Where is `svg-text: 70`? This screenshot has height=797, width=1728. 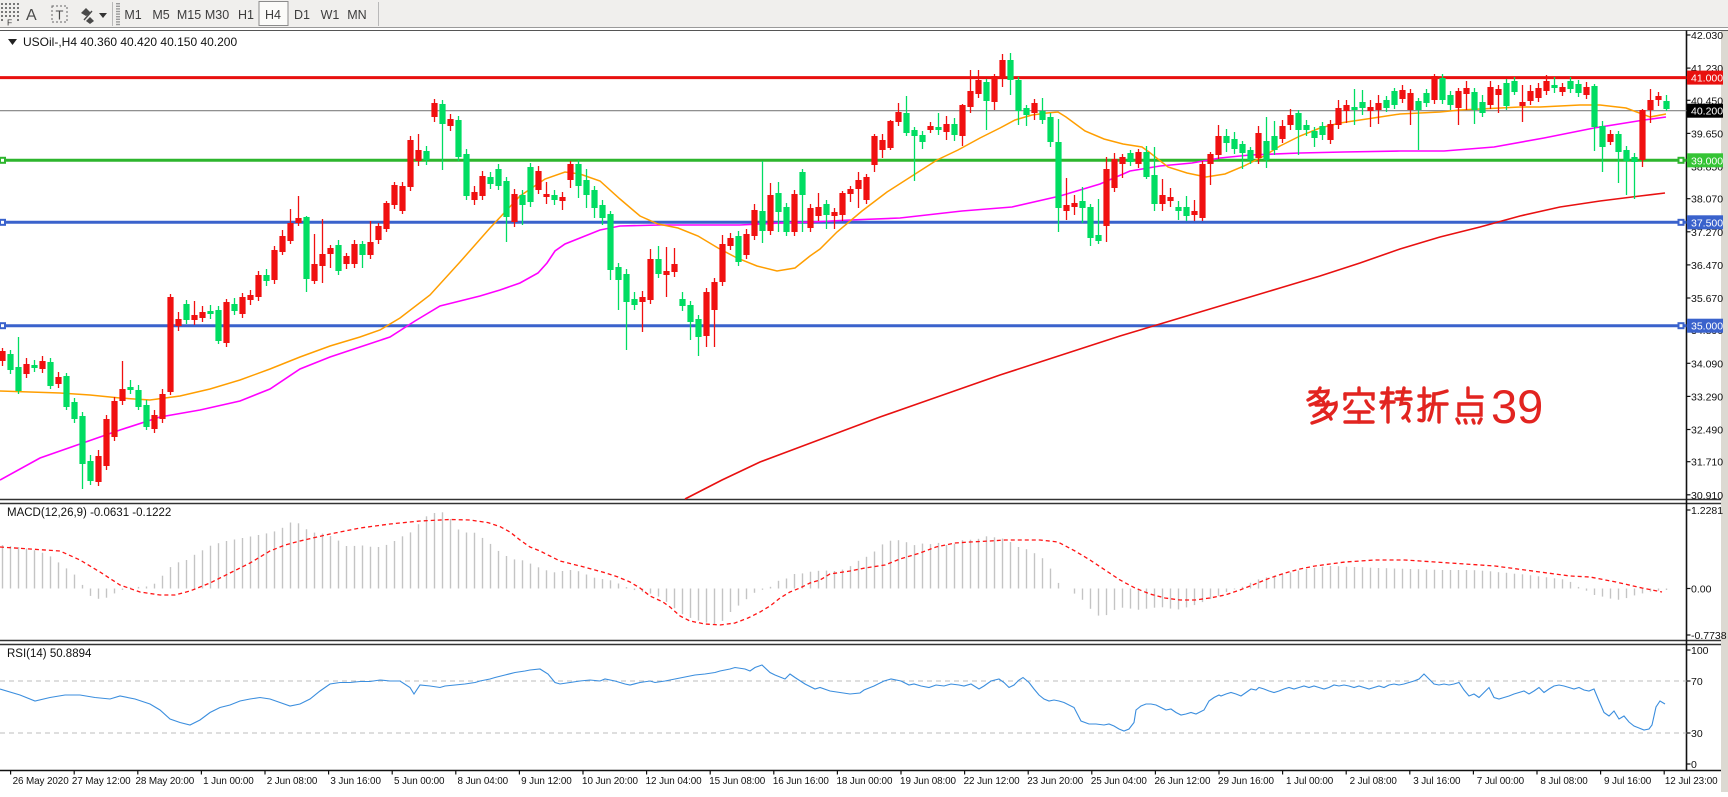 svg-text: 70 is located at coordinates (1697, 682).